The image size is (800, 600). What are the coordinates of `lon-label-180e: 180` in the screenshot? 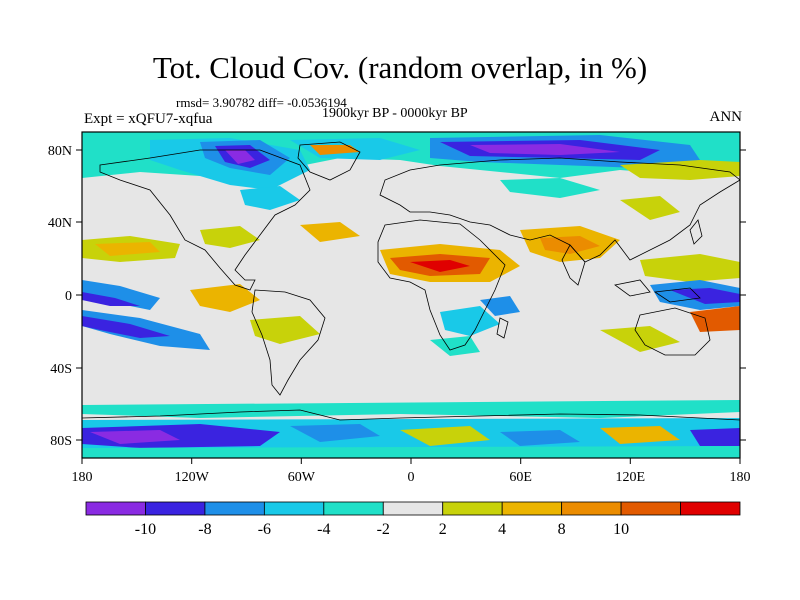 It's located at (740, 477).